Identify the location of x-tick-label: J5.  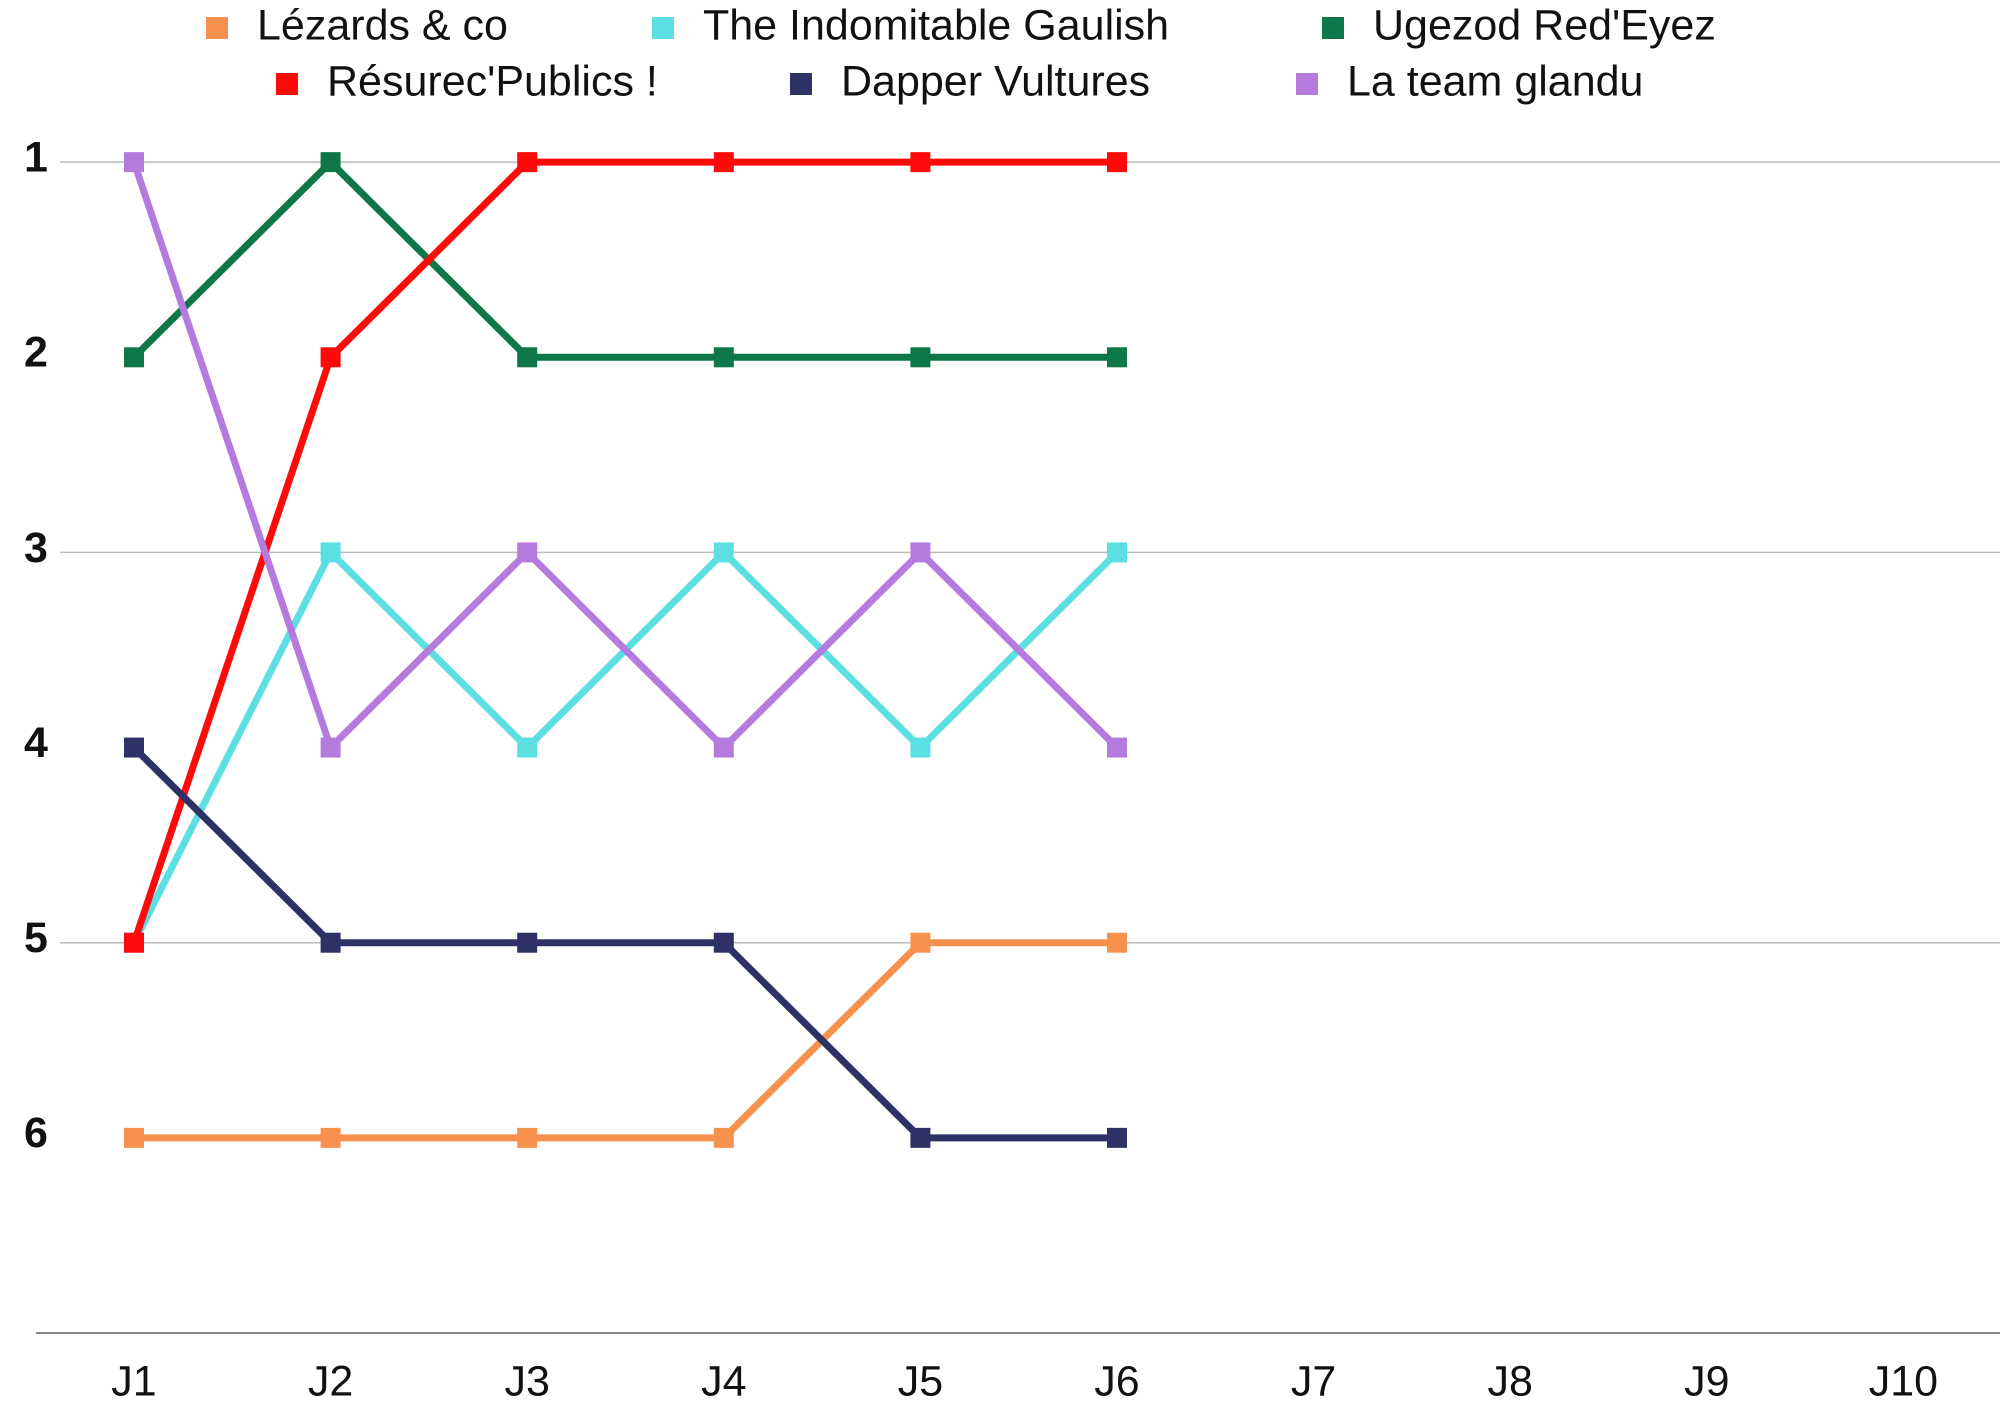
(920, 1381).